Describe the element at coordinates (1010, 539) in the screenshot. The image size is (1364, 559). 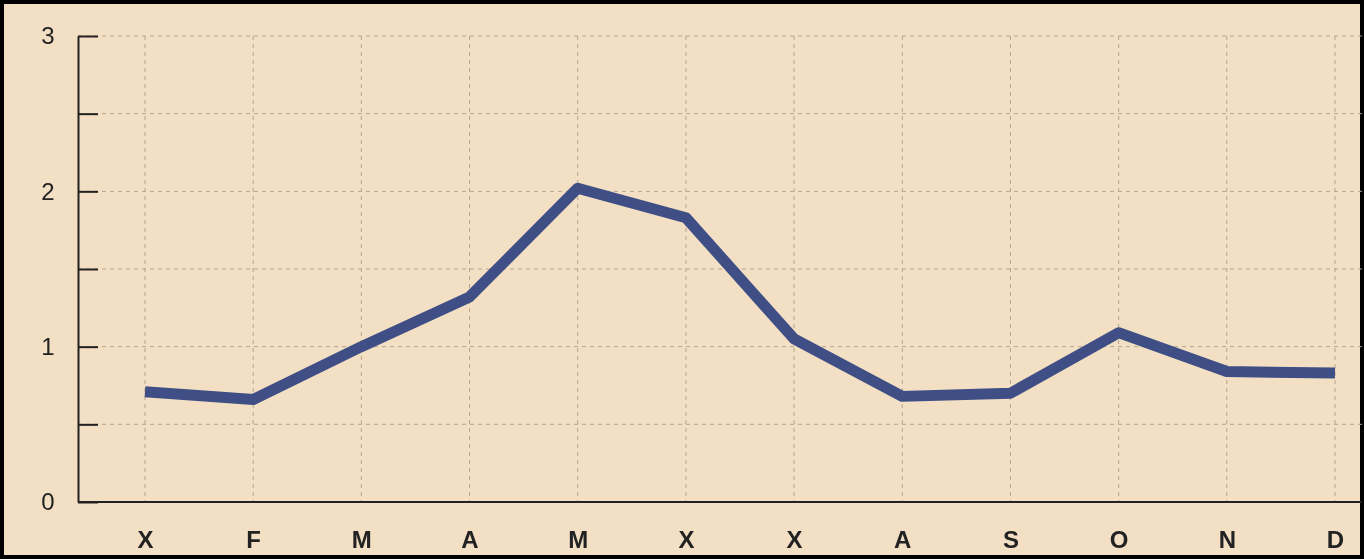
I see `x-tick-label: S` at that location.